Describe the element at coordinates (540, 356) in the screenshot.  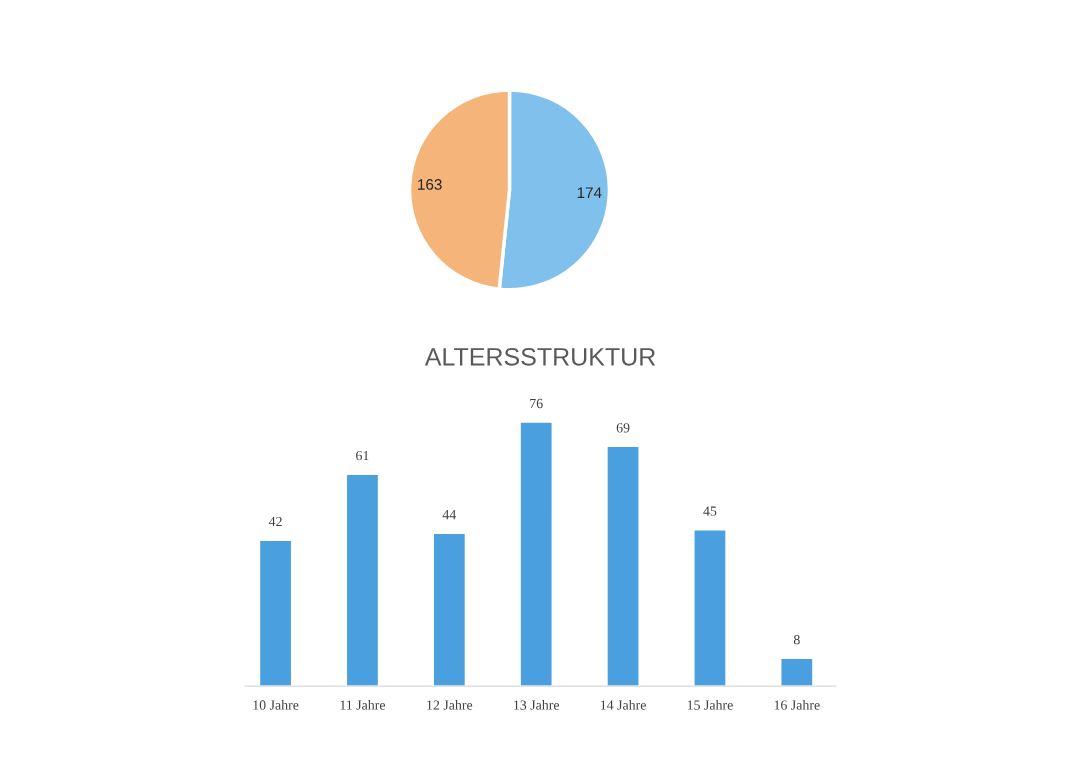
I see `chart-title: ALTERSSTRUKTUR` at that location.